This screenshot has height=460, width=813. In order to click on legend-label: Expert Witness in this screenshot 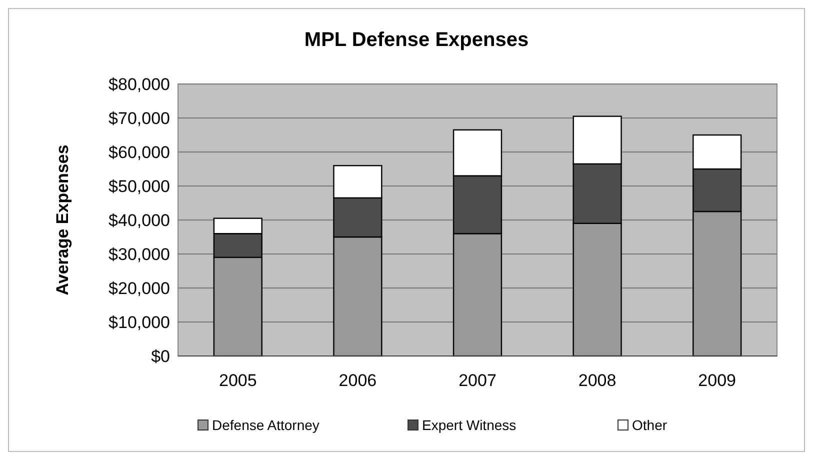, I will do `click(469, 425)`.